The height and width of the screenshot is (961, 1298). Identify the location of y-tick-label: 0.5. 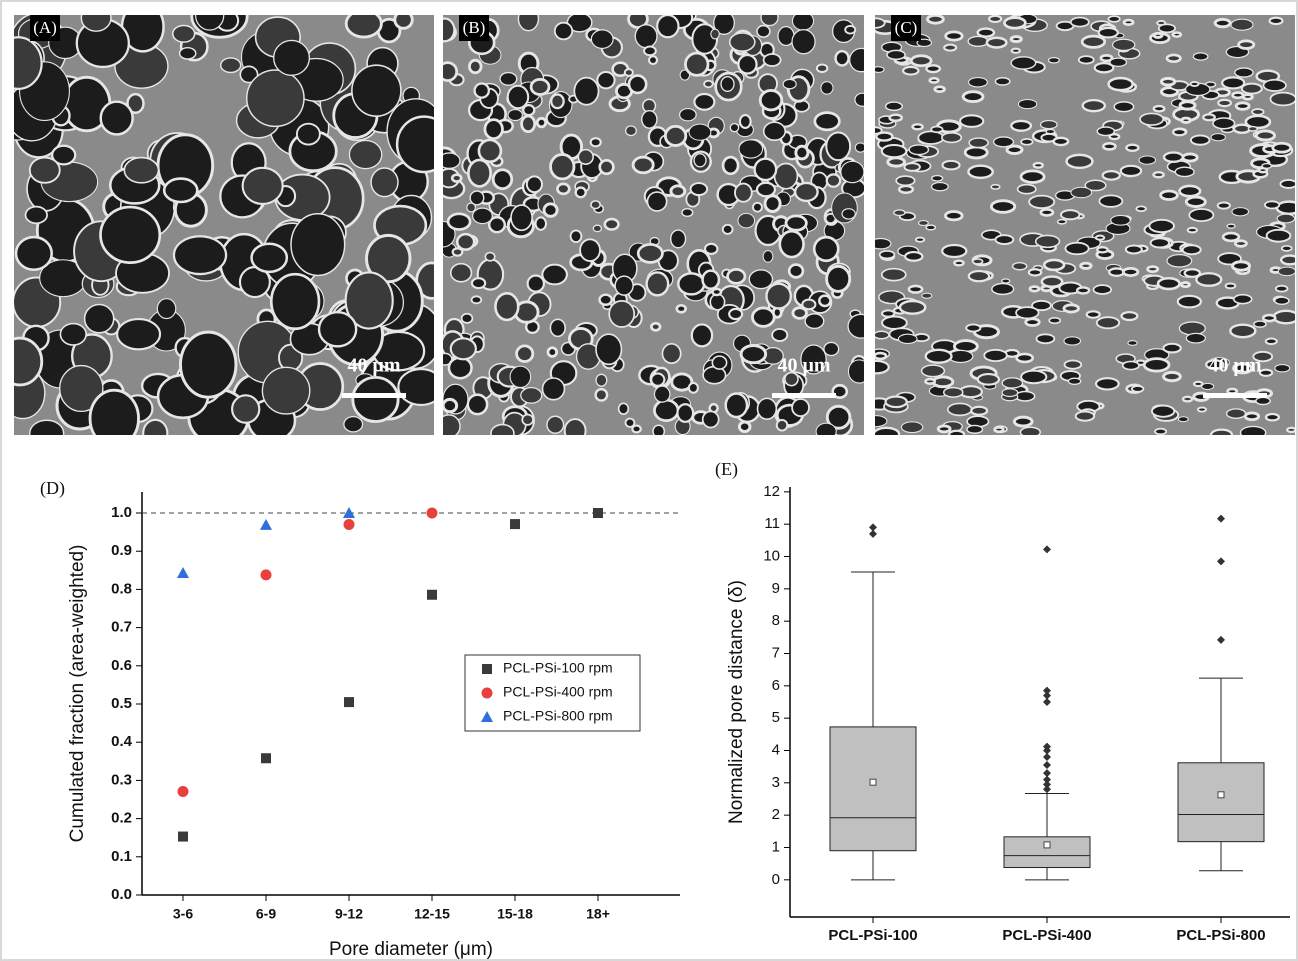
(121, 703).